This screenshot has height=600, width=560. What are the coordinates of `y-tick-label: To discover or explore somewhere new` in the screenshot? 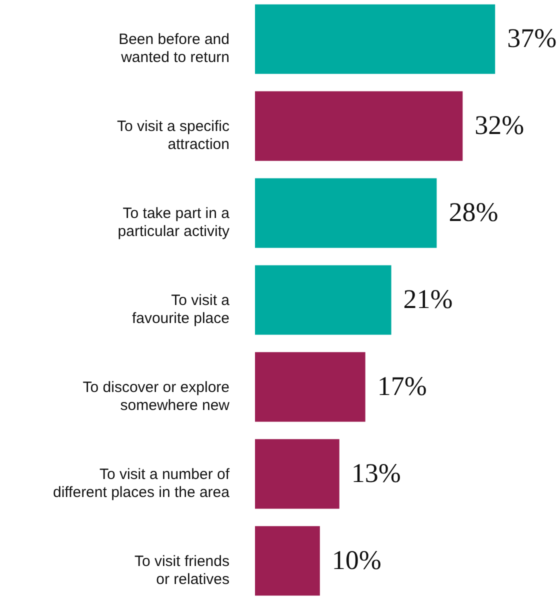 It's located at (156, 396).